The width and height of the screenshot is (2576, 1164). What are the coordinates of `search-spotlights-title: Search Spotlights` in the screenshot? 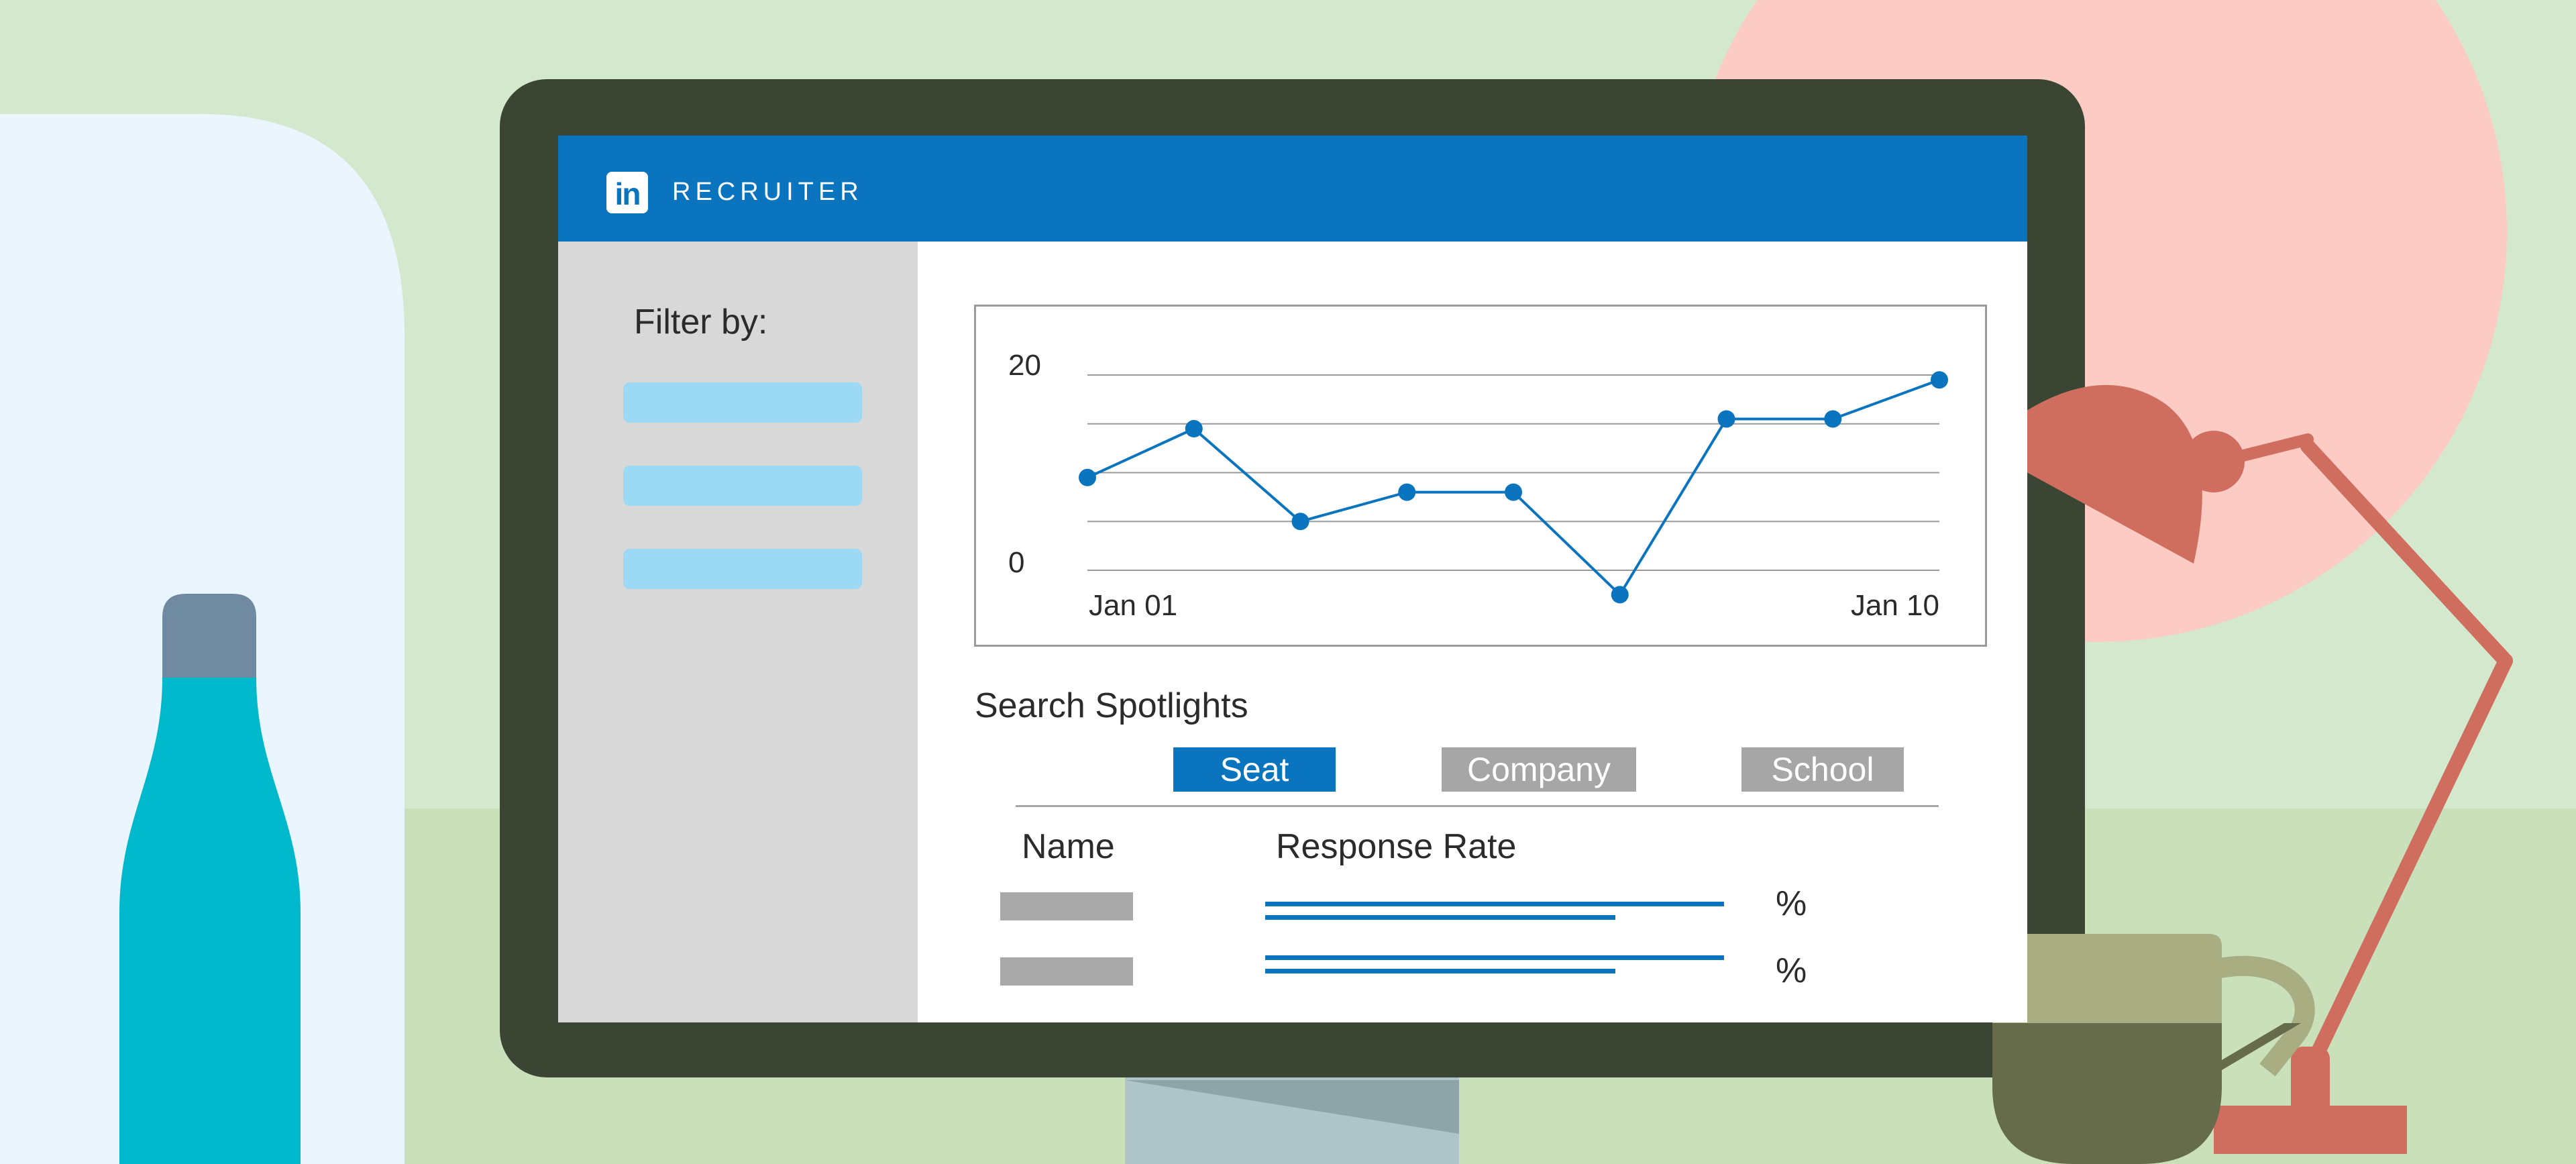 It's located at (1111, 706).